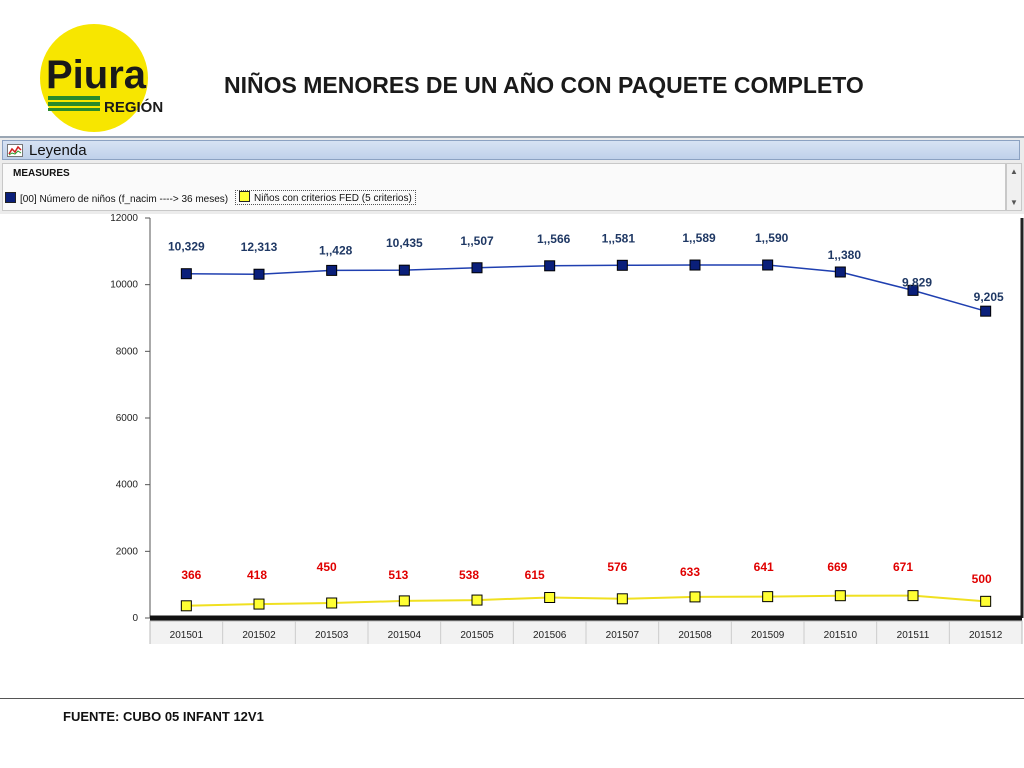 The width and height of the screenshot is (1024, 768). I want to click on data-label-ninos: 12,313, so click(259, 247).